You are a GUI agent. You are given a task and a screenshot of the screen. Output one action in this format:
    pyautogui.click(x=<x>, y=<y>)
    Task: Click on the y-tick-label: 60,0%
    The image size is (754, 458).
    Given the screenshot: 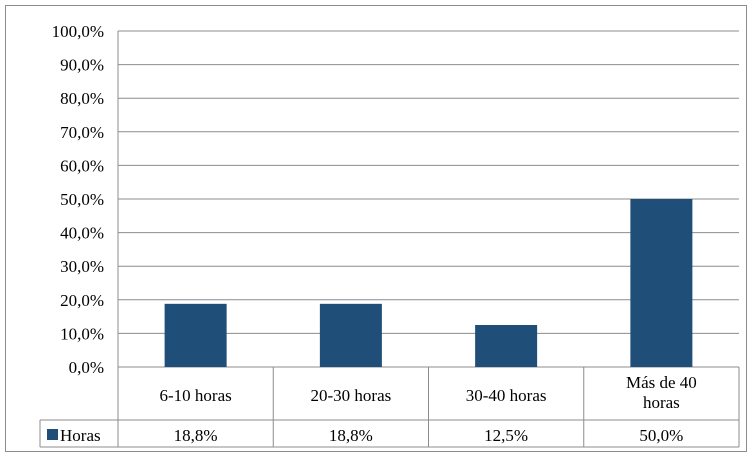 What is the action you would take?
    pyautogui.click(x=82, y=165)
    